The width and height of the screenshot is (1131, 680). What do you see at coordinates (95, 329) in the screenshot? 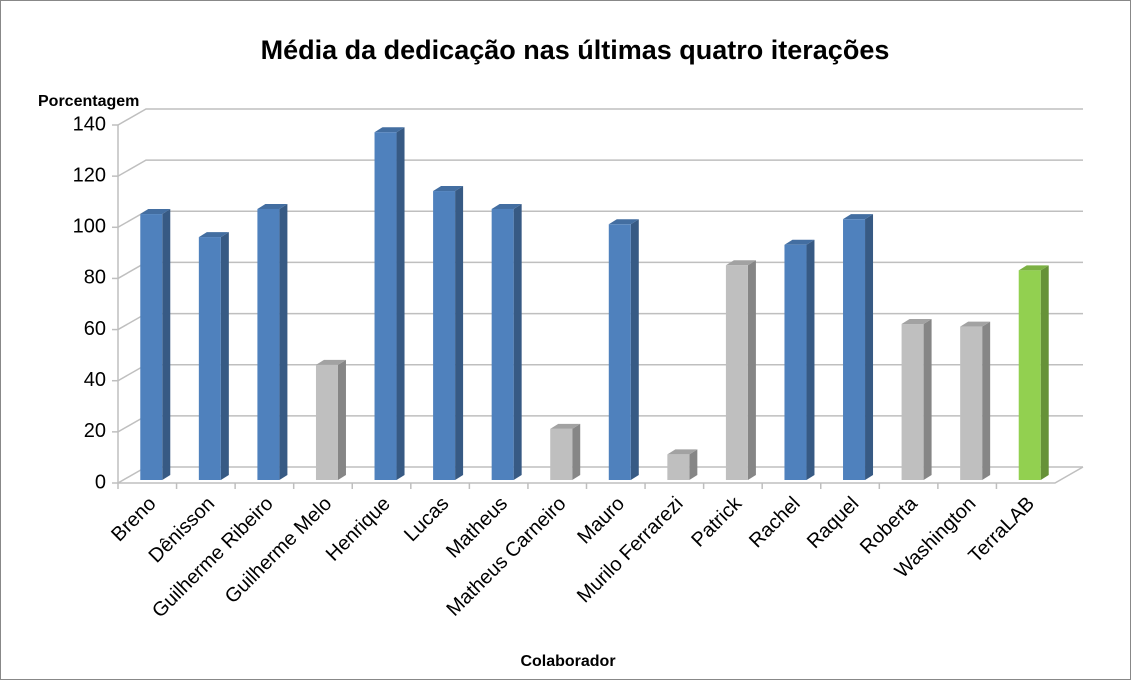
I see `y-tick-label: 60` at bounding box center [95, 329].